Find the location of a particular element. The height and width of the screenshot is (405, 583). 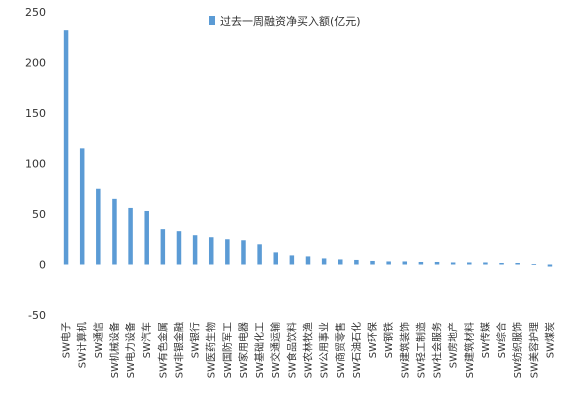

legend-swatch is located at coordinates (212, 20).